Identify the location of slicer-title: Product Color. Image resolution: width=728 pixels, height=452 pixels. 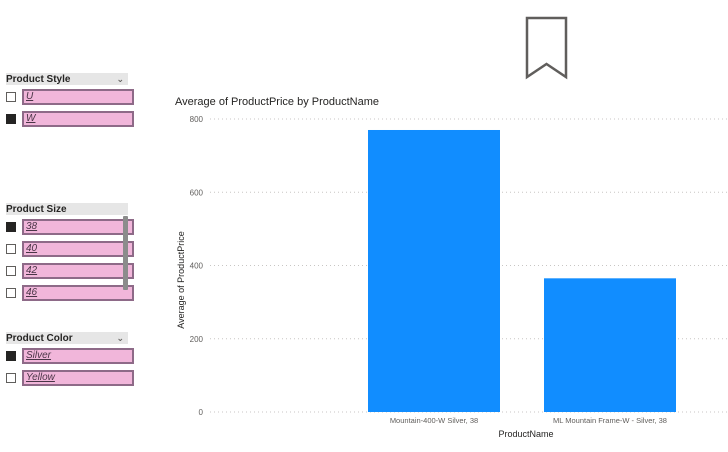
(39, 338).